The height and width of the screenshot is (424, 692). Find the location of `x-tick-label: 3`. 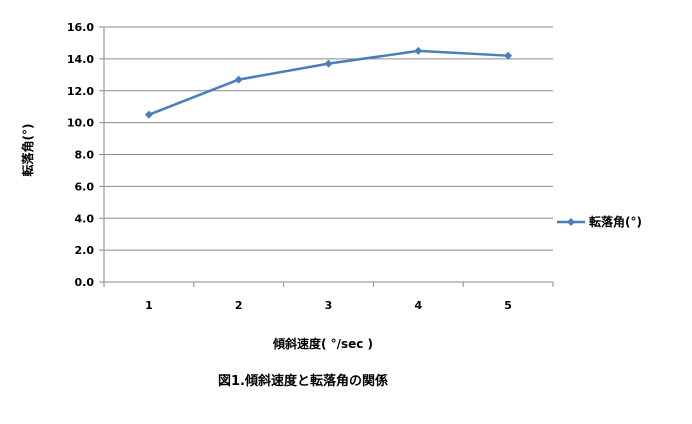

x-tick-label: 3 is located at coordinates (329, 305).